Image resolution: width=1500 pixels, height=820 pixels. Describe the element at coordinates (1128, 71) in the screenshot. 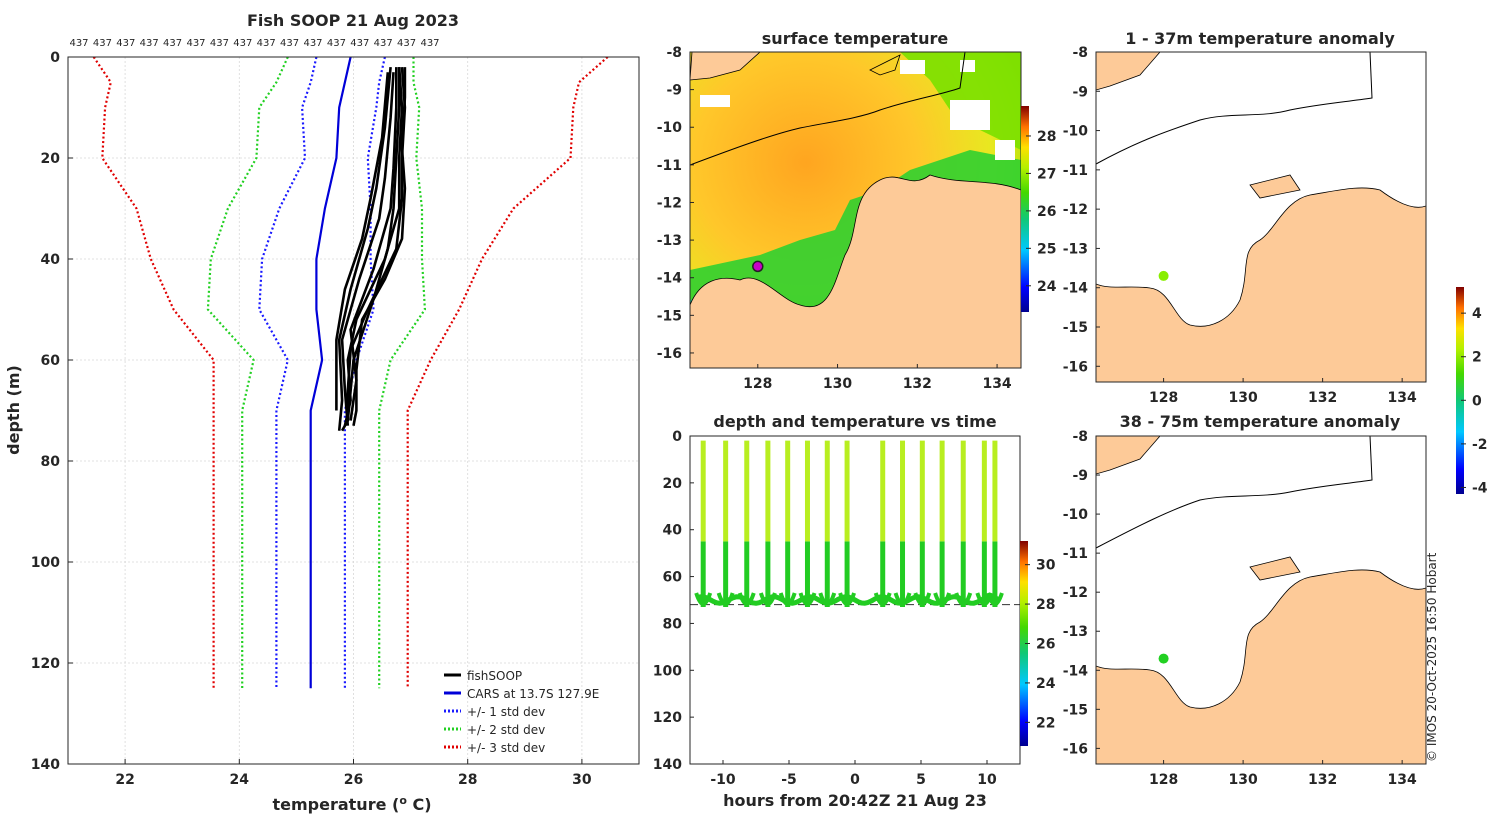

I see `anomaly-shallow-island` at that location.